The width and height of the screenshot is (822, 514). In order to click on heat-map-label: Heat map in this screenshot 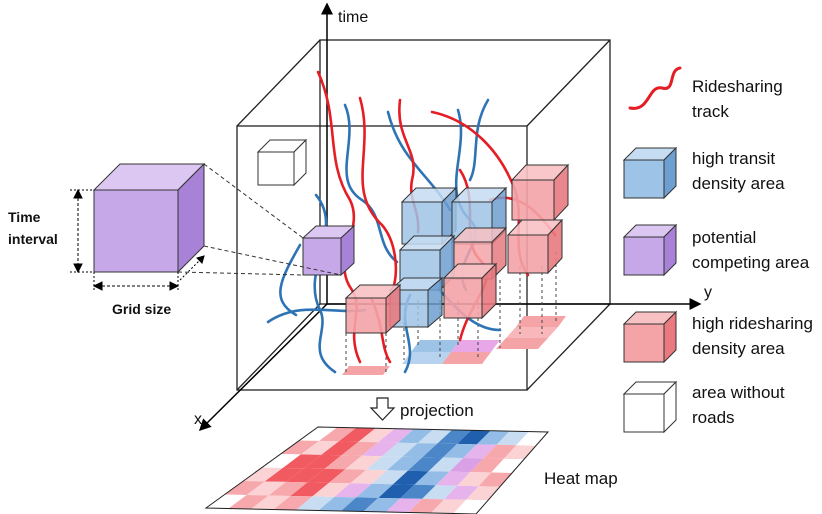, I will do `click(581, 478)`.